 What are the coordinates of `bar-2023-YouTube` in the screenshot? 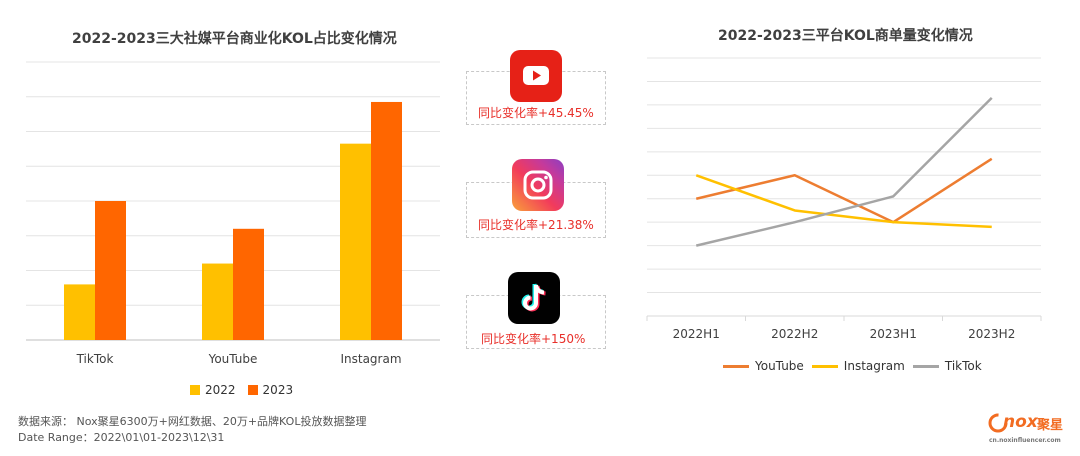 It's located at (248, 284).